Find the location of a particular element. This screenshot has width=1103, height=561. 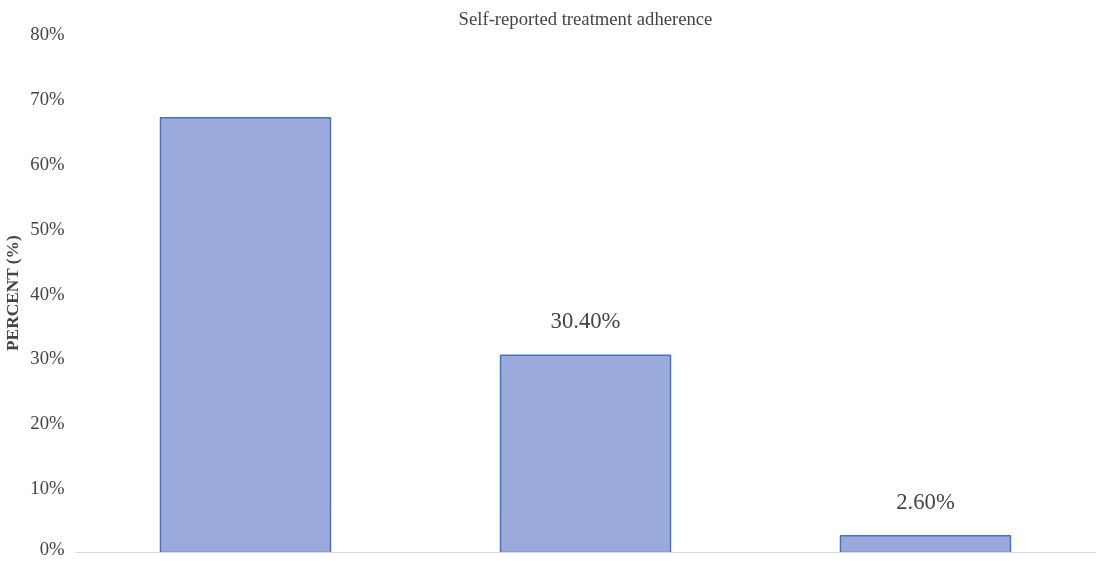

y-axis-title: PERCENT (%) is located at coordinates (13, 293).